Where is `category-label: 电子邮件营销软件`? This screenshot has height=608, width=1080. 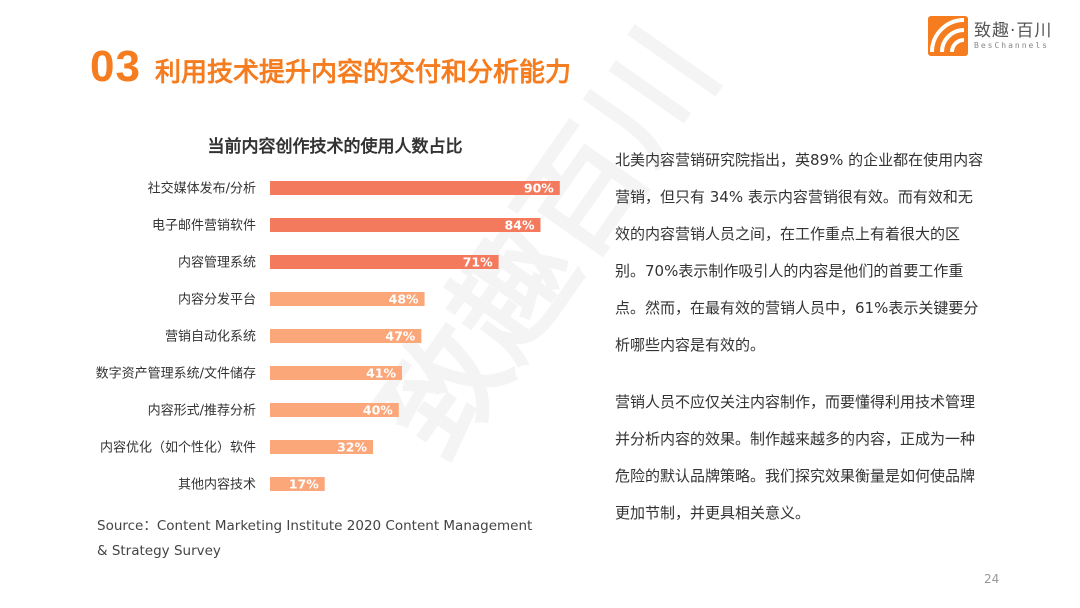 category-label: 电子邮件营销软件 is located at coordinates (204, 226).